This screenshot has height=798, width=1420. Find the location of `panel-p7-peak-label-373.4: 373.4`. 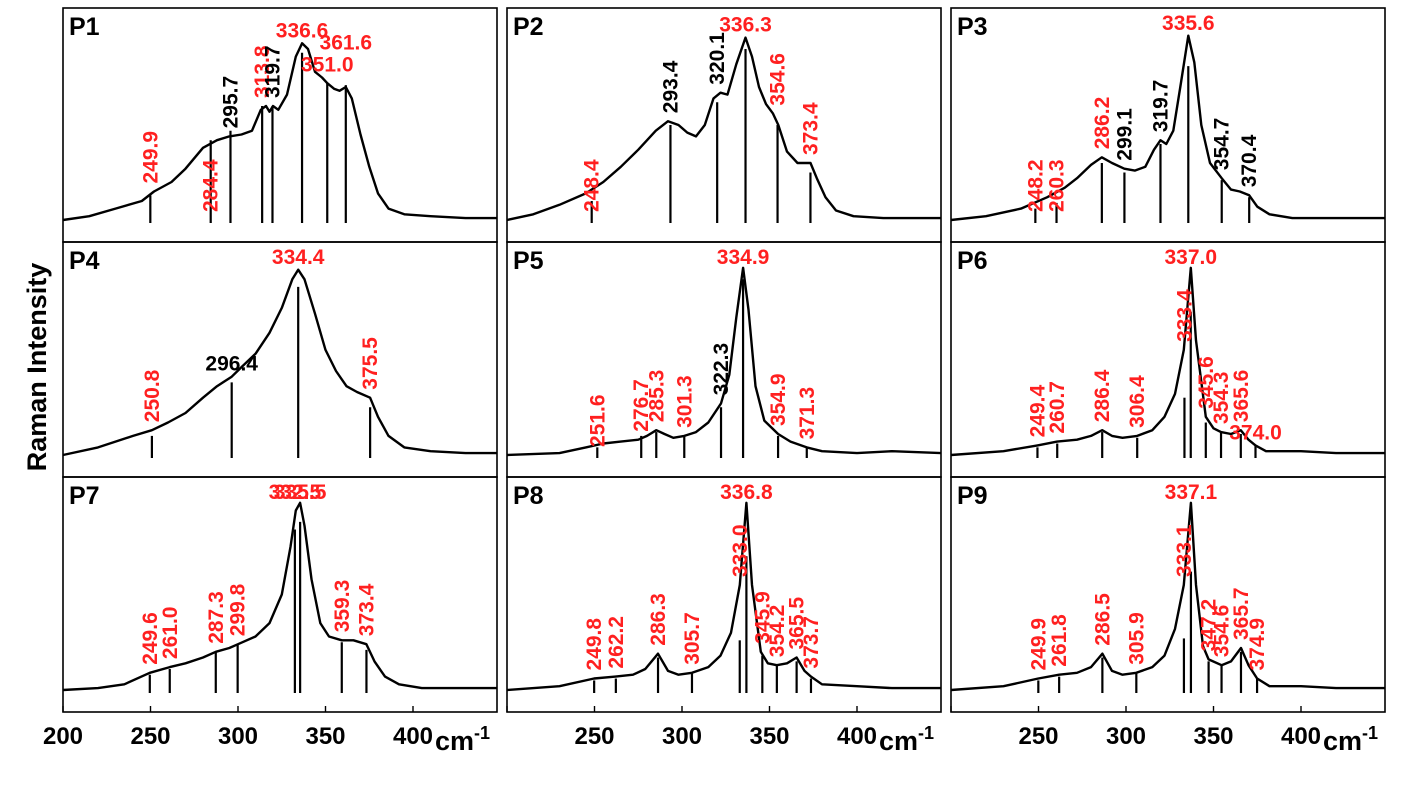

panel-p7-peak-label-373.4: 373.4 is located at coordinates (366, 609).